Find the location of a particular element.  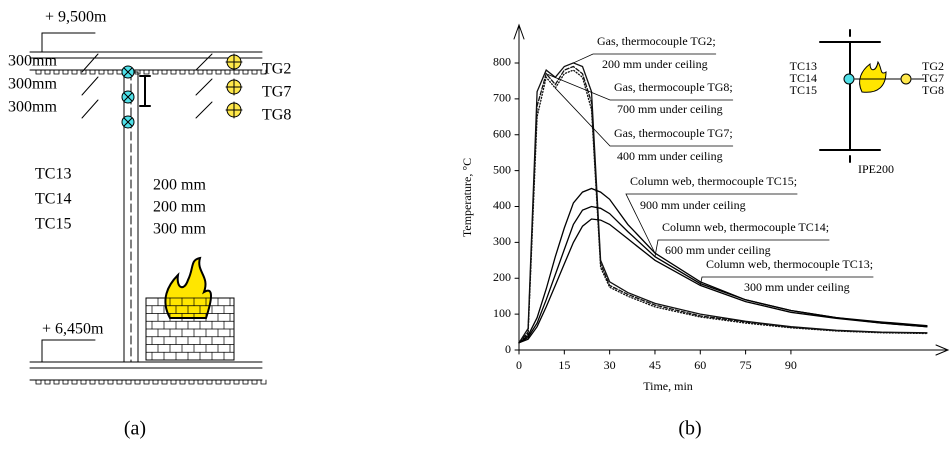

annotation: 600 mm under ceiling is located at coordinates (718, 250).